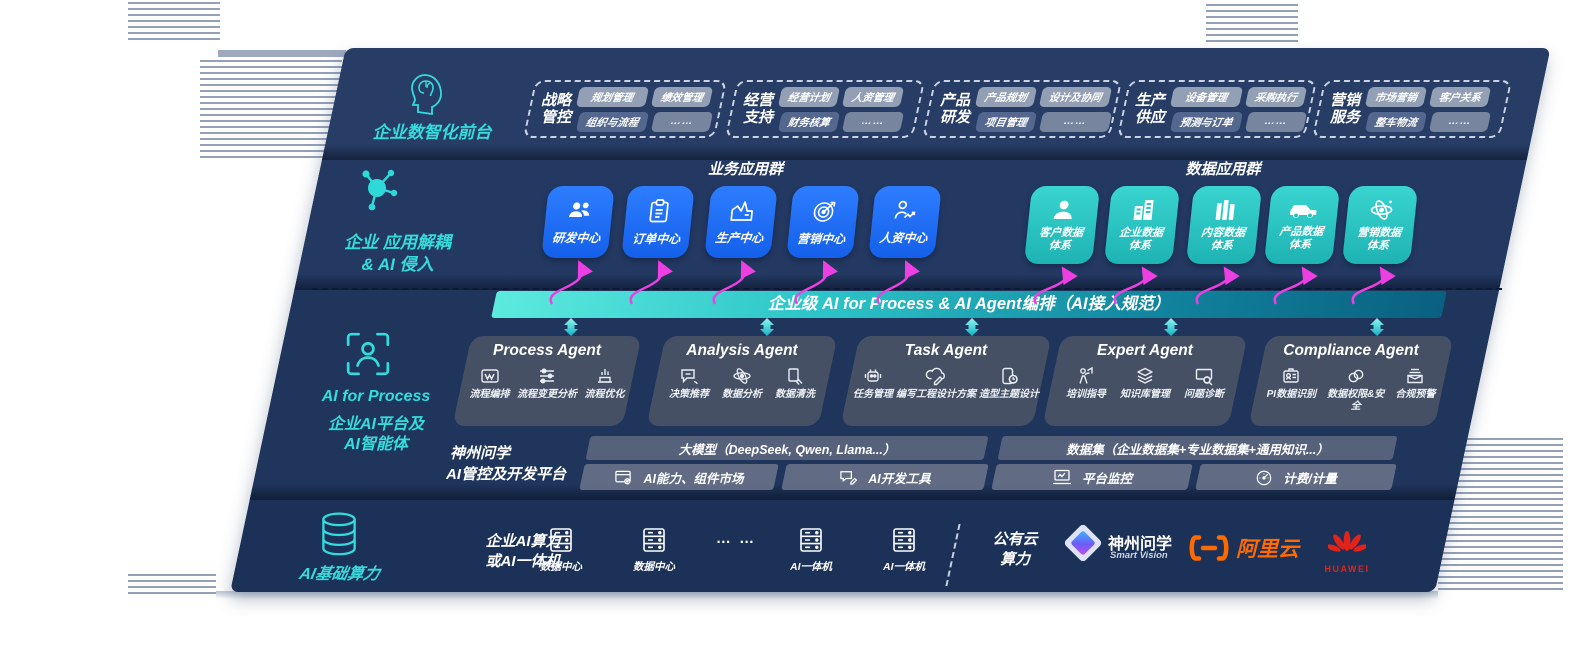 This screenshot has height=647, width=1572. What do you see at coordinates (689, 377) in the screenshot?
I see `decision-icon` at bounding box center [689, 377].